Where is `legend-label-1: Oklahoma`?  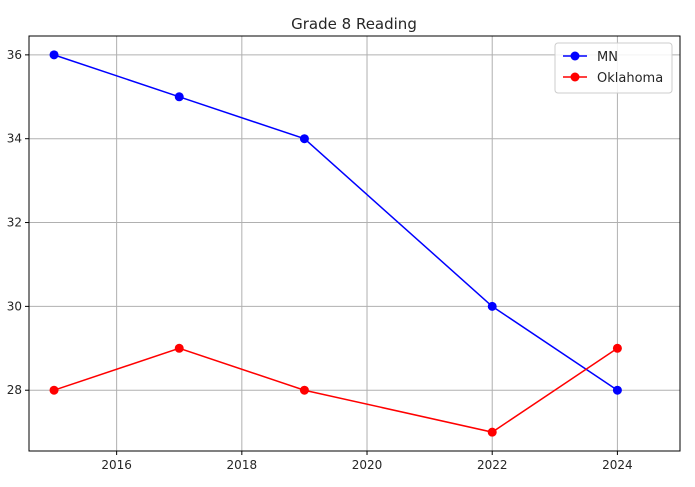 legend-label-1: Oklahoma is located at coordinates (630, 78).